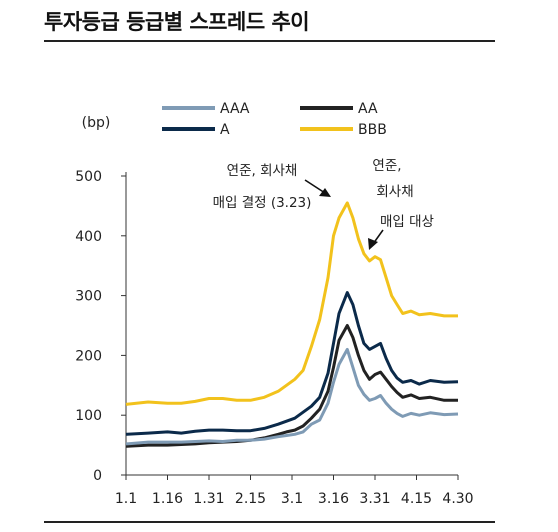  I want to click on annotation-1-arrow-head, so click(325, 192).